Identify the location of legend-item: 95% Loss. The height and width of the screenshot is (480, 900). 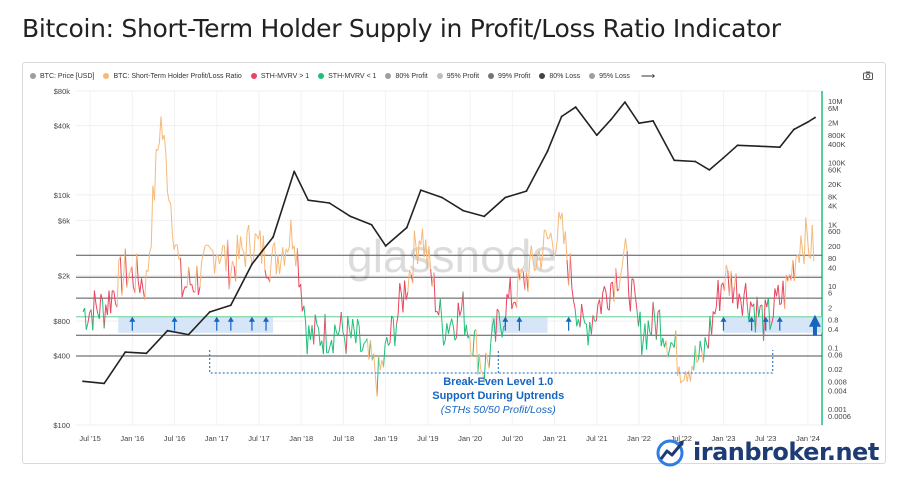
(609, 76).